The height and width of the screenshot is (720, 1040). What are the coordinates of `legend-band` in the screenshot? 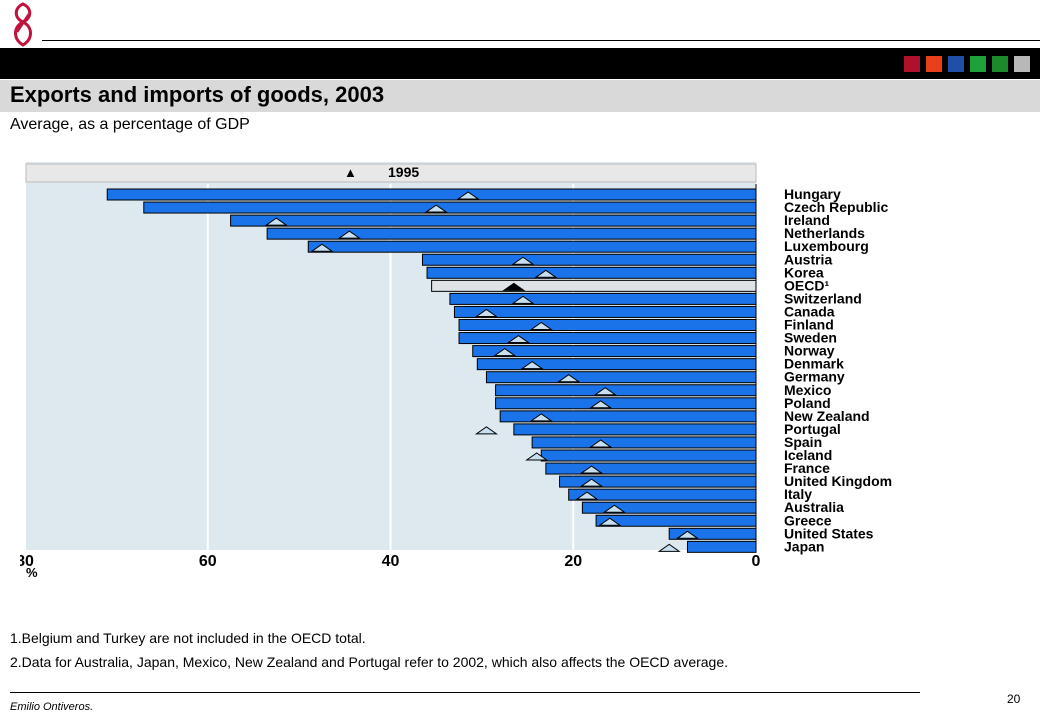 It's located at (391, 173).